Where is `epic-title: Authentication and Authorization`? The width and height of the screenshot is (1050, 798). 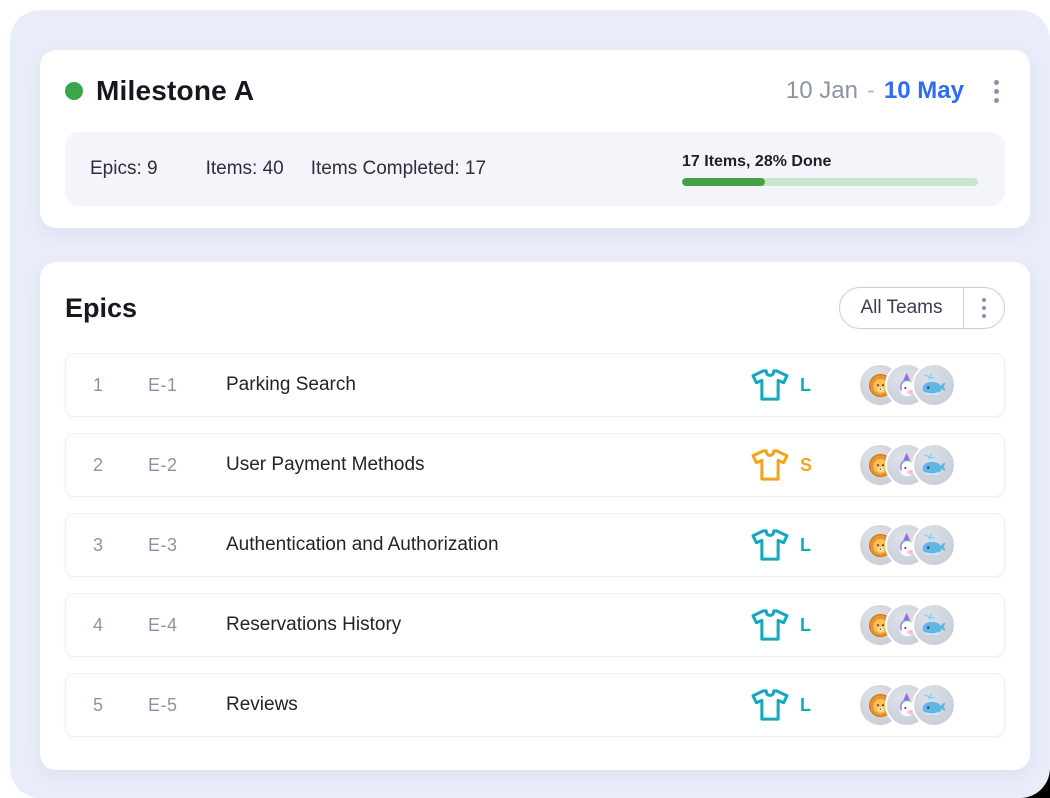
epic-title: Authentication and Authorization is located at coordinates (362, 544).